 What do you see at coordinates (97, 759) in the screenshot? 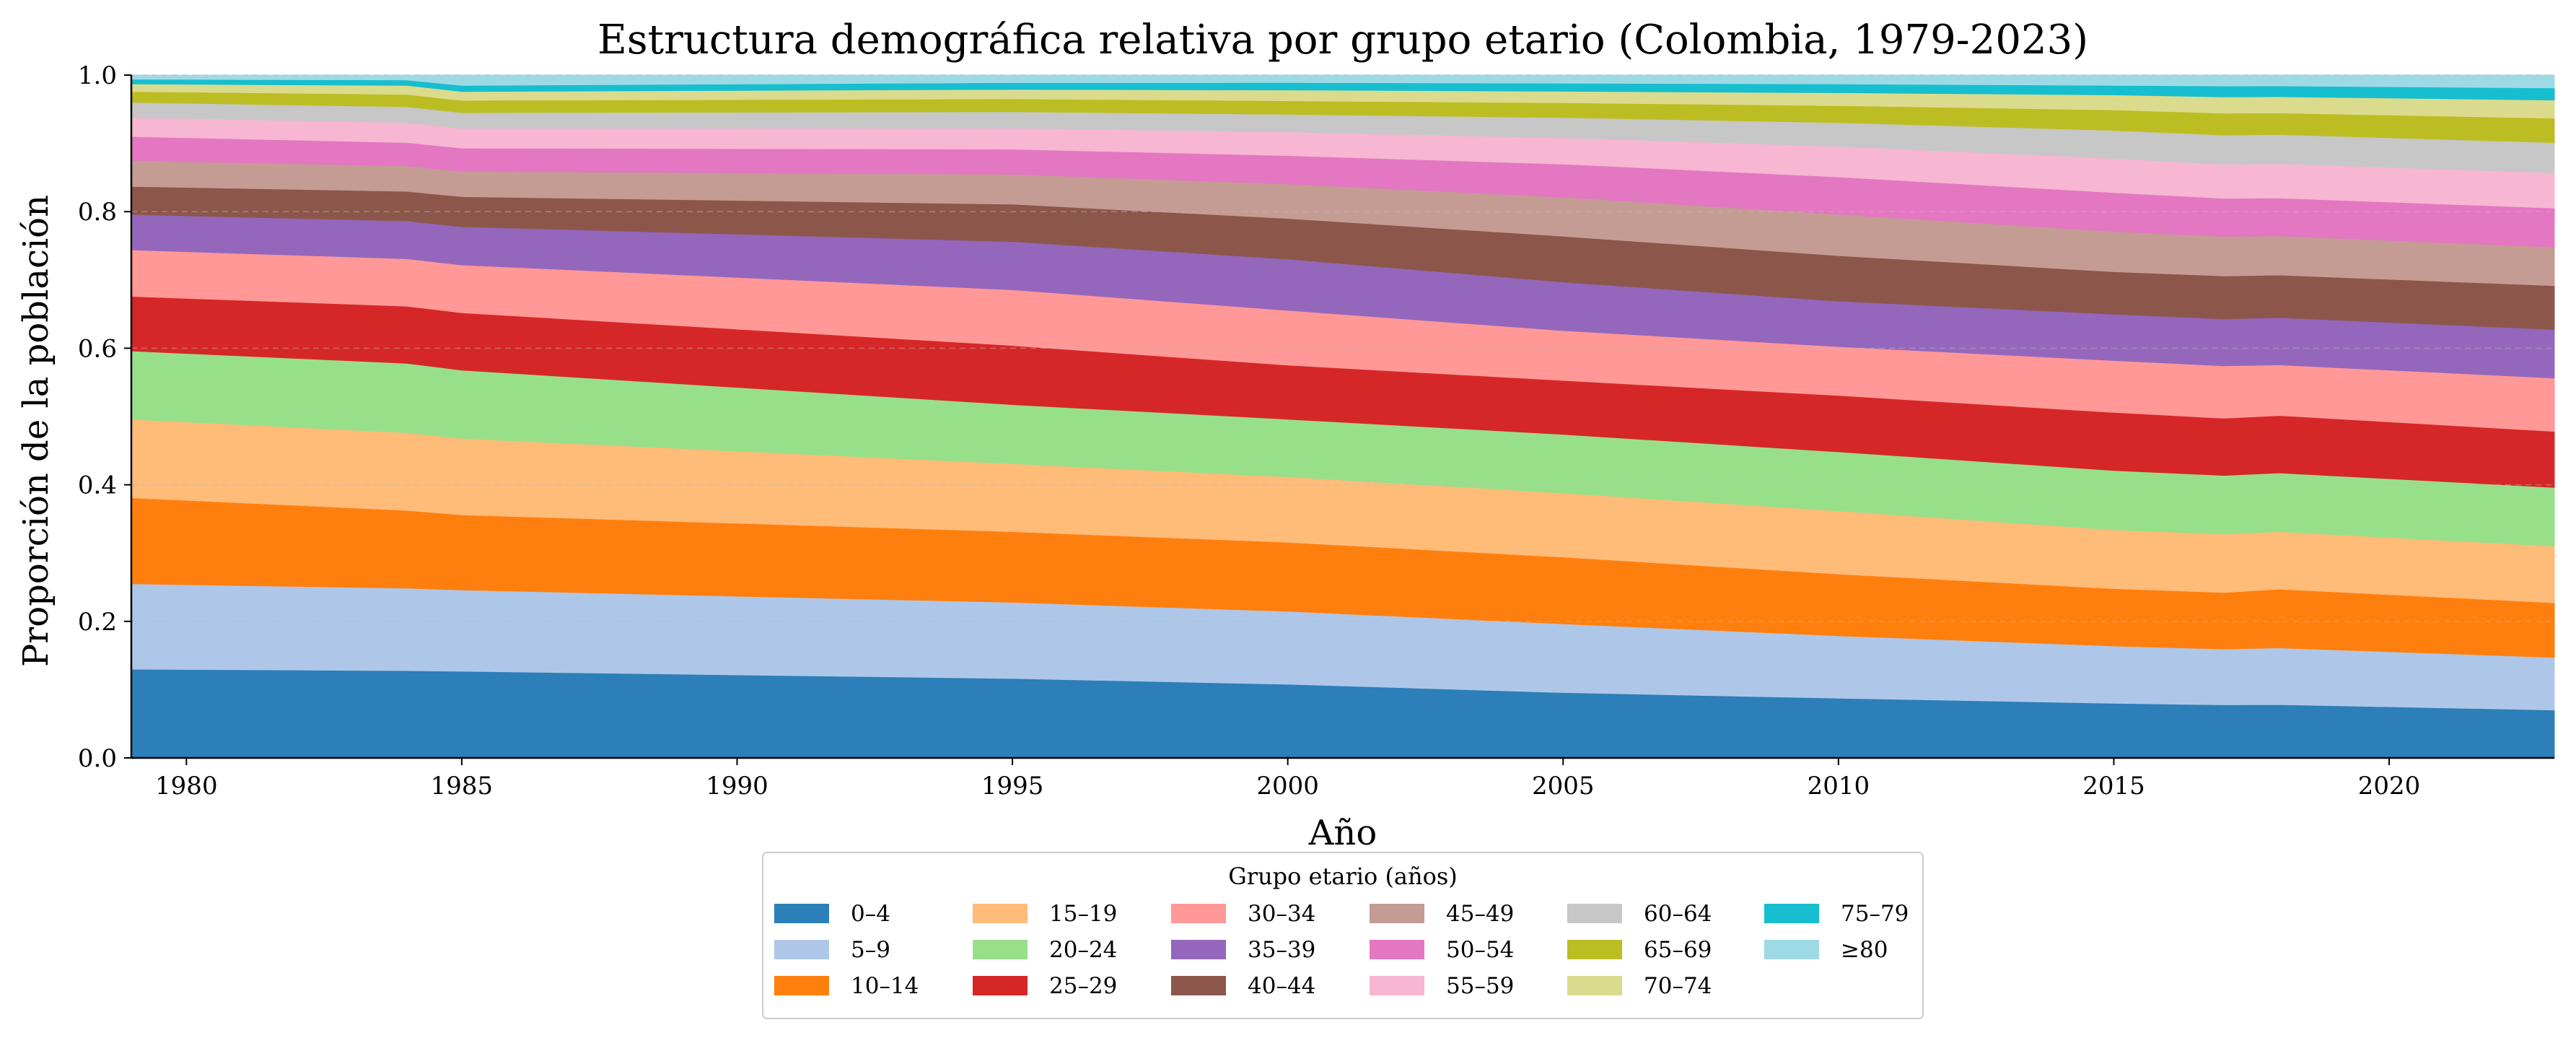
I see `y-tick-label-0: 0.0` at bounding box center [97, 759].